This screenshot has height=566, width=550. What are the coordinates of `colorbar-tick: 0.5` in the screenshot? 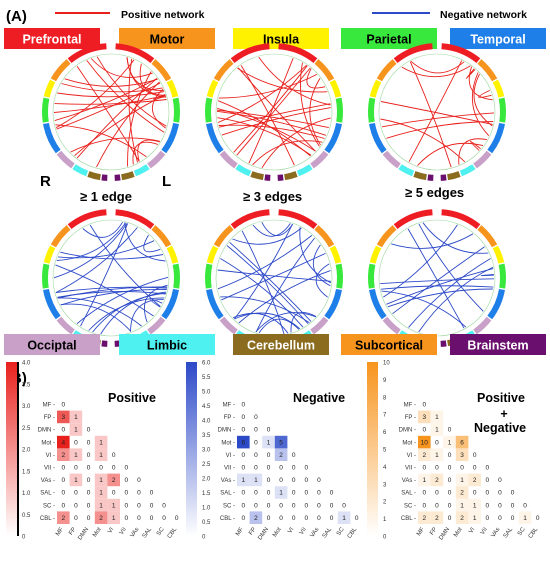 It's located at (26, 516).